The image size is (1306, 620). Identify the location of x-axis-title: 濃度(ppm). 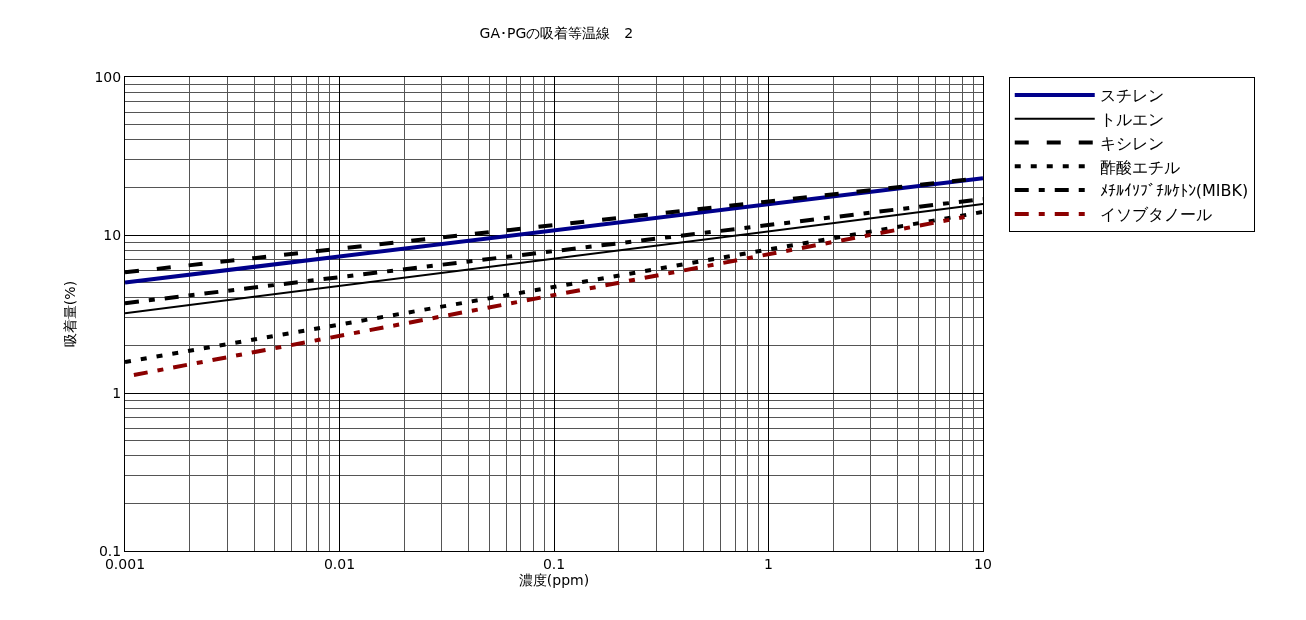
(554, 579).